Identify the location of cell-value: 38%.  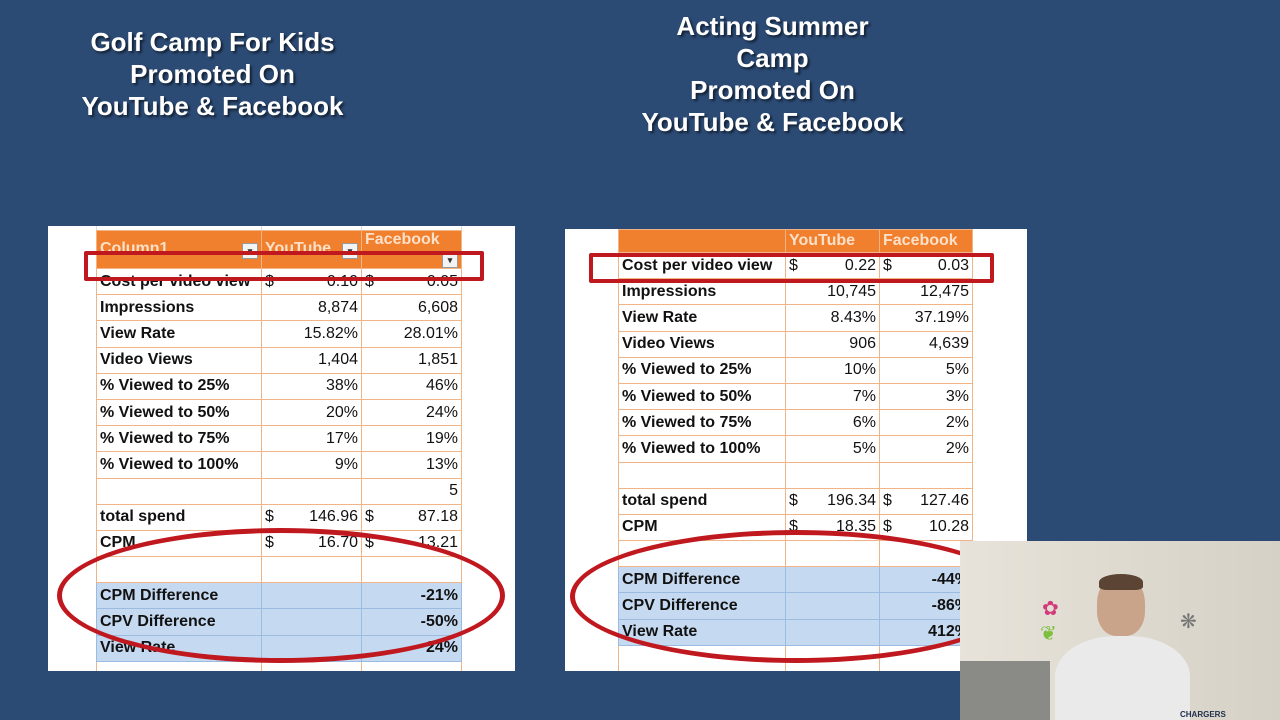
(341, 386).